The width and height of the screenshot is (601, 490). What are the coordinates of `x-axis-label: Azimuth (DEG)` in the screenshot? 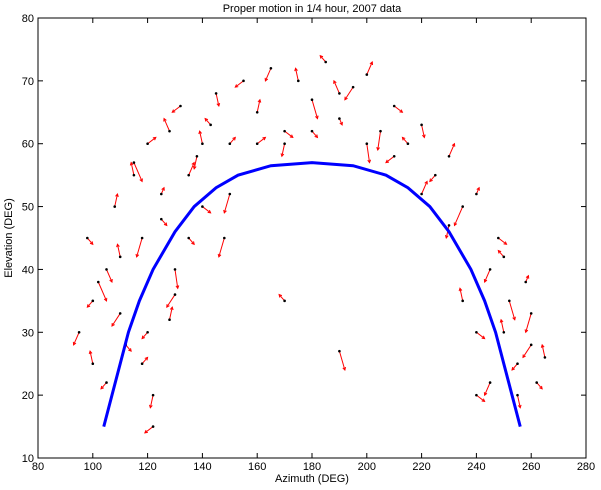 It's located at (312, 479).